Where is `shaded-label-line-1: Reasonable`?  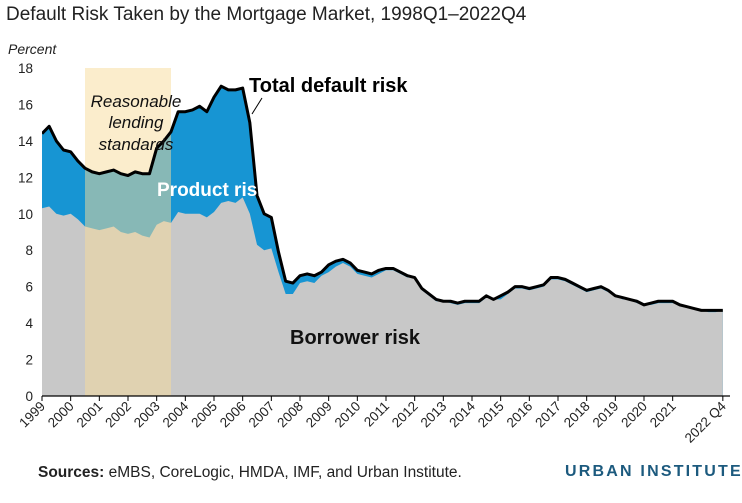 shaded-label-line-1: Reasonable is located at coordinates (136, 101).